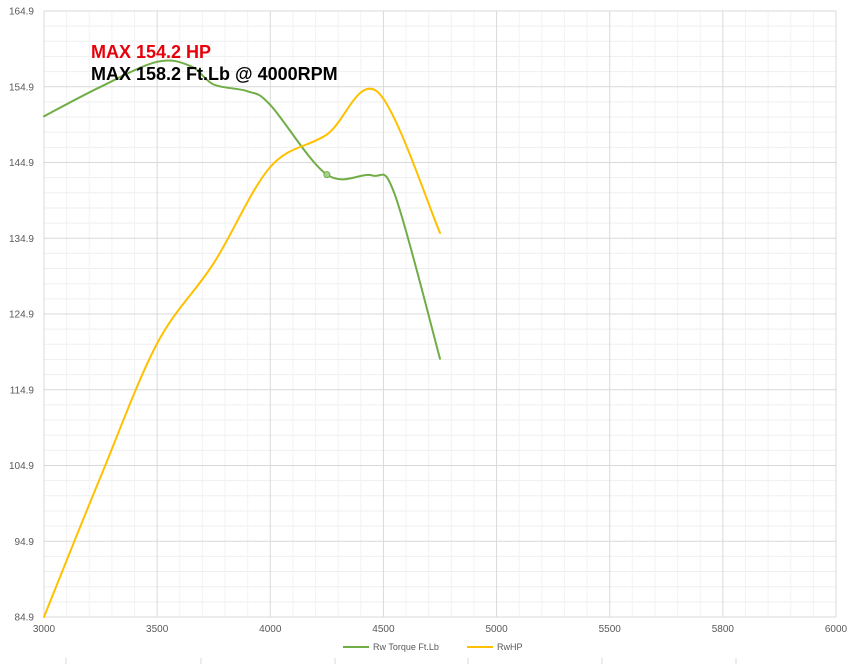 The height and width of the screenshot is (664, 858). I want to click on x-tick-label: 3500, so click(157, 629).